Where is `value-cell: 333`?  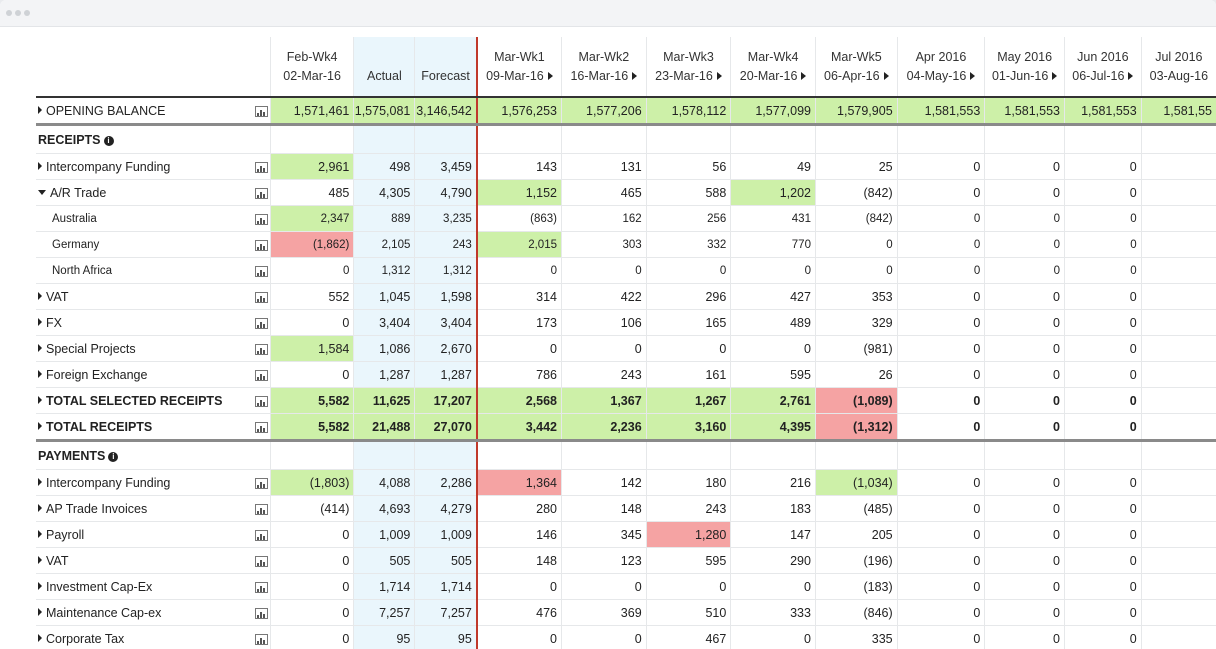 value-cell: 333 is located at coordinates (773, 612).